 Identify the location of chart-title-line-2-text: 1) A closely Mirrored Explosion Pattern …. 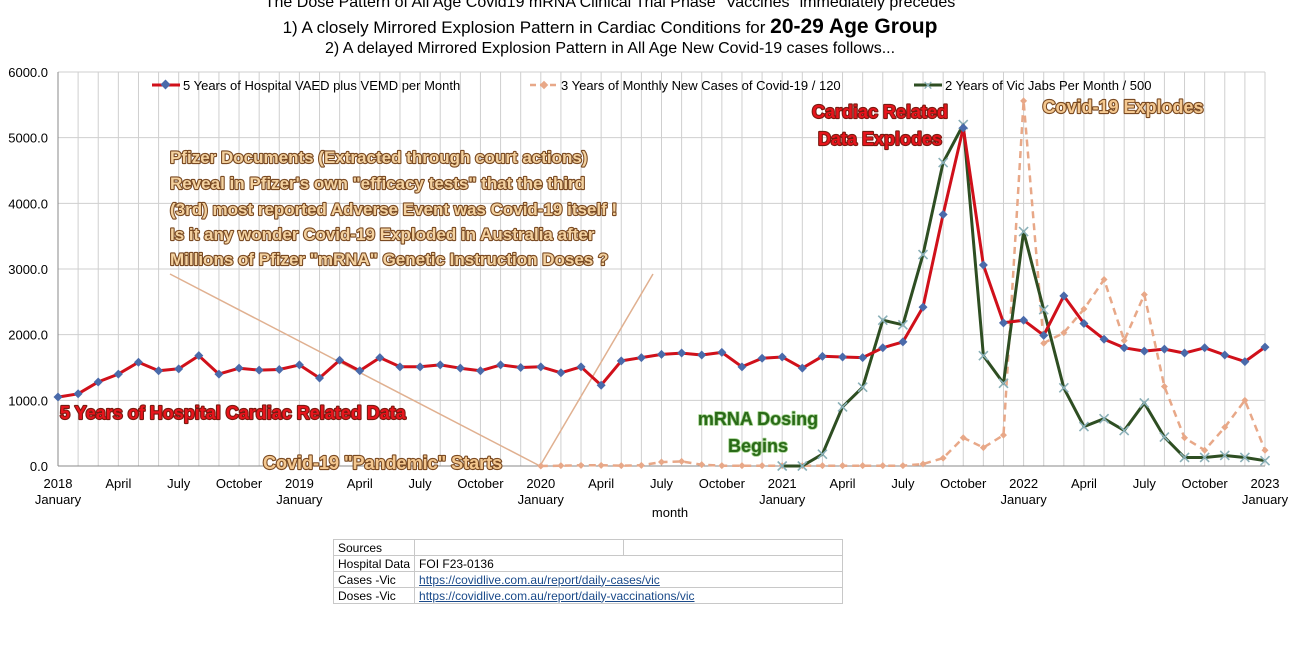
(524, 27).